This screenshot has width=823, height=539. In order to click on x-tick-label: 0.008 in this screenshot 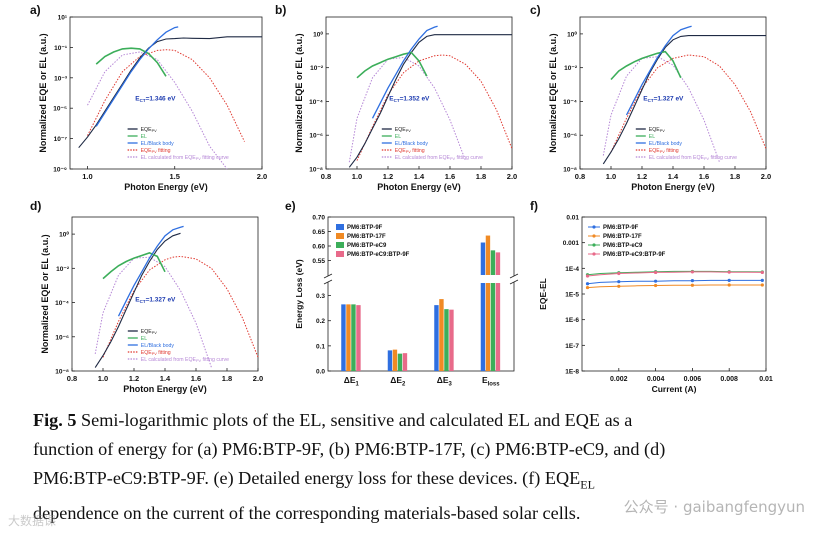, I will do `click(729, 379)`.